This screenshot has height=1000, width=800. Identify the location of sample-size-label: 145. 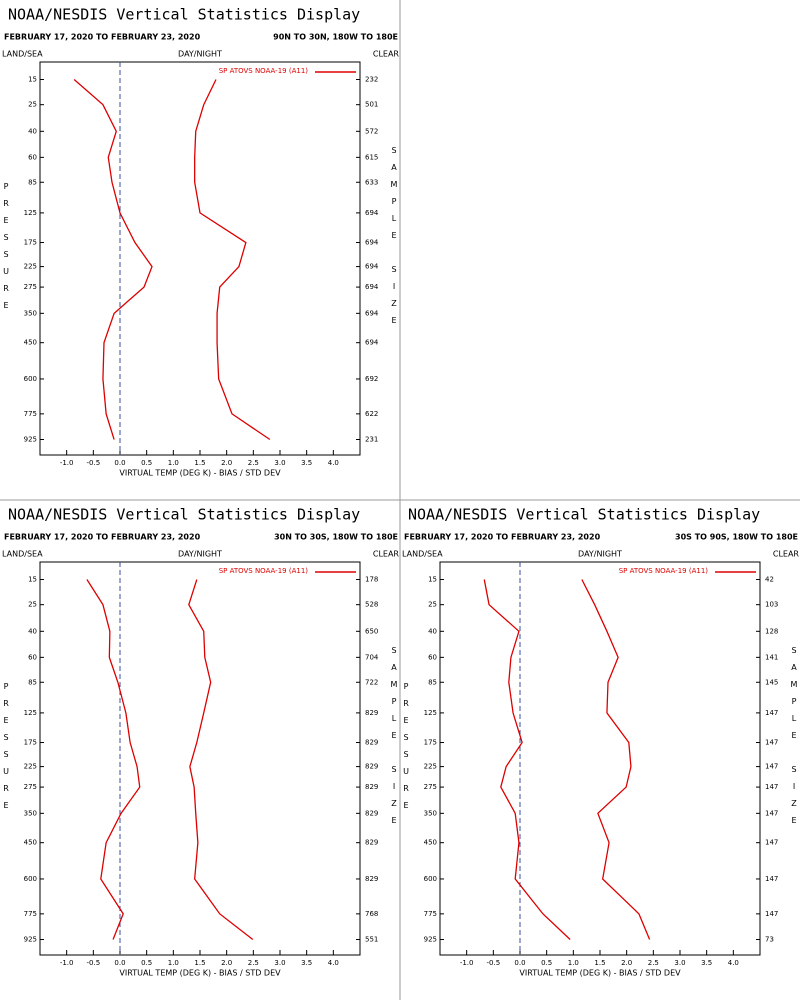
(771, 682).